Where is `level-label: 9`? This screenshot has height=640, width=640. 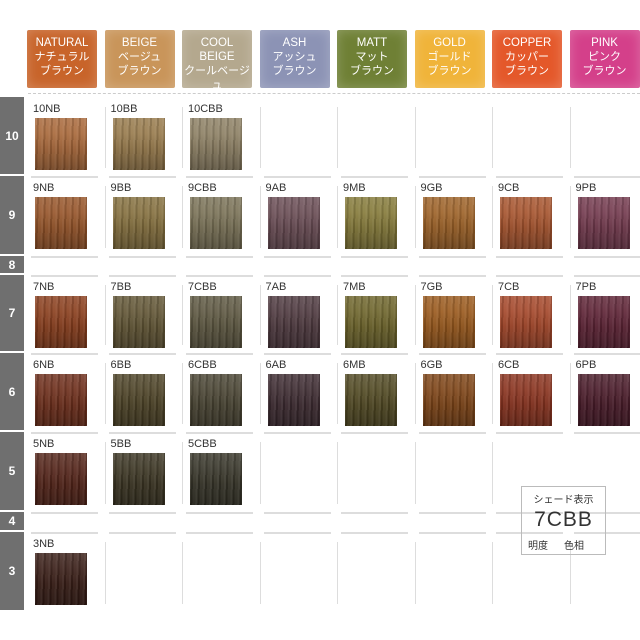 level-label: 9 is located at coordinates (12, 216).